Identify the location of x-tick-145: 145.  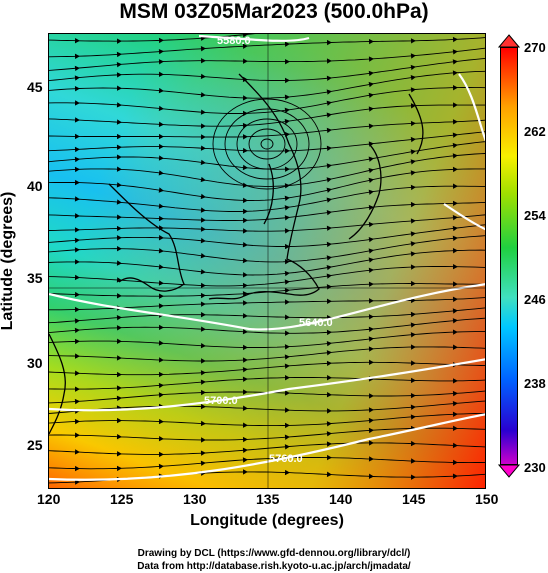
(414, 499).